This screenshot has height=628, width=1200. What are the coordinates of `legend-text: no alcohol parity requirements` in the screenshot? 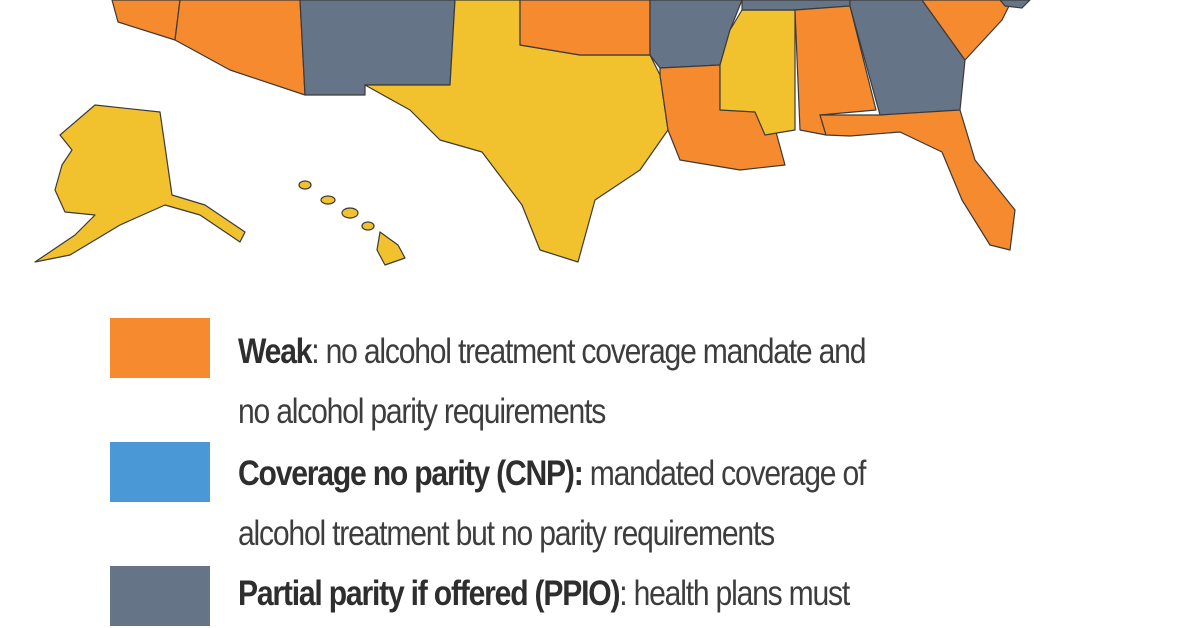 It's located at (422, 411).